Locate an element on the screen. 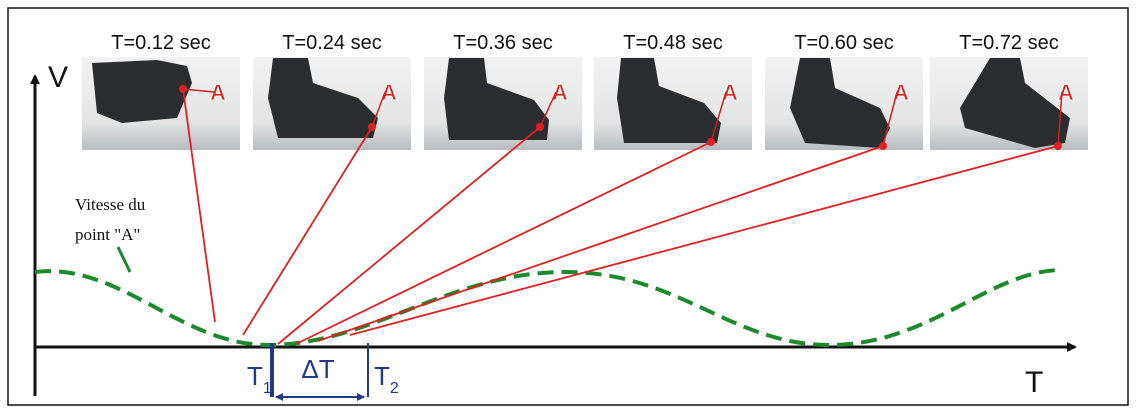  annotation-line: Vitesse du is located at coordinates (110, 204).